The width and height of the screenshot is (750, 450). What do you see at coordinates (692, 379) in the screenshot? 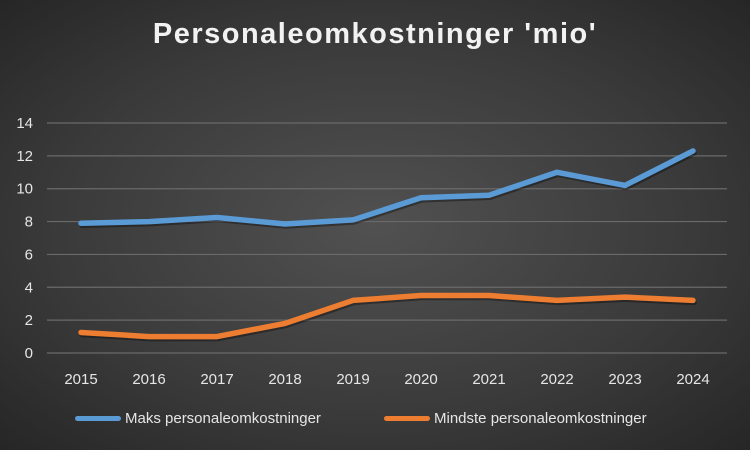
I see `x-tick-label: 2024` at bounding box center [692, 379].